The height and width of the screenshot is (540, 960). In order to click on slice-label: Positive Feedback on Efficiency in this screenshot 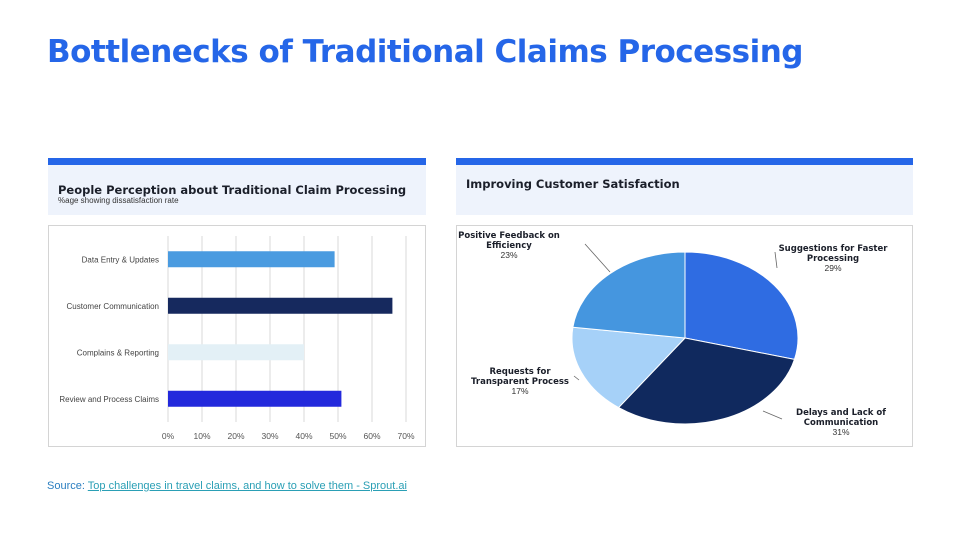, I will do `click(509, 241)`.